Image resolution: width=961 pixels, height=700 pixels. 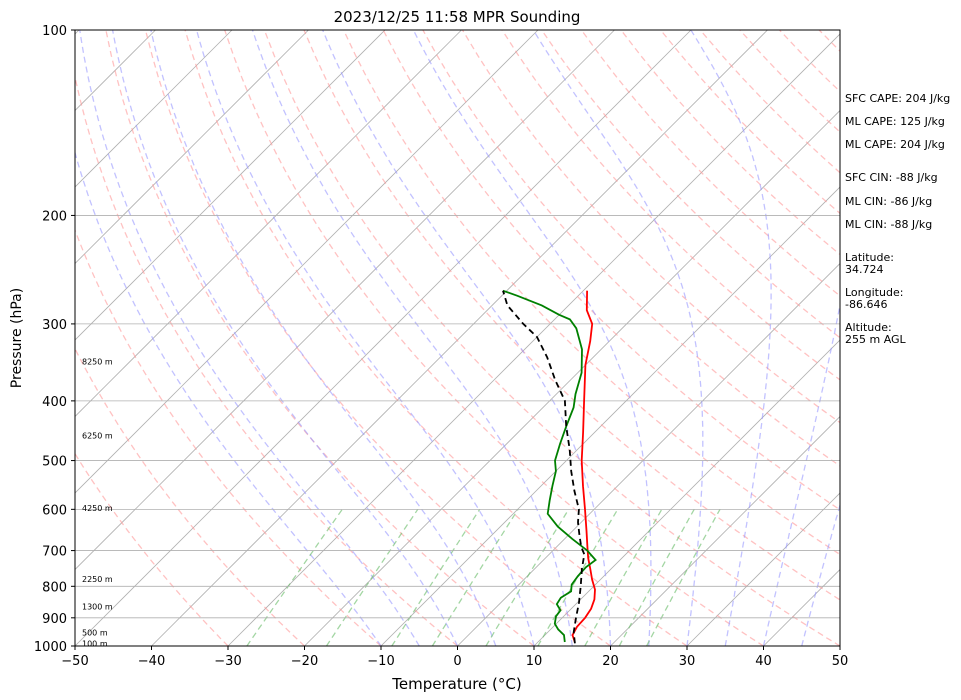 I want to click on x-tick-label: −30, so click(x=227, y=661).